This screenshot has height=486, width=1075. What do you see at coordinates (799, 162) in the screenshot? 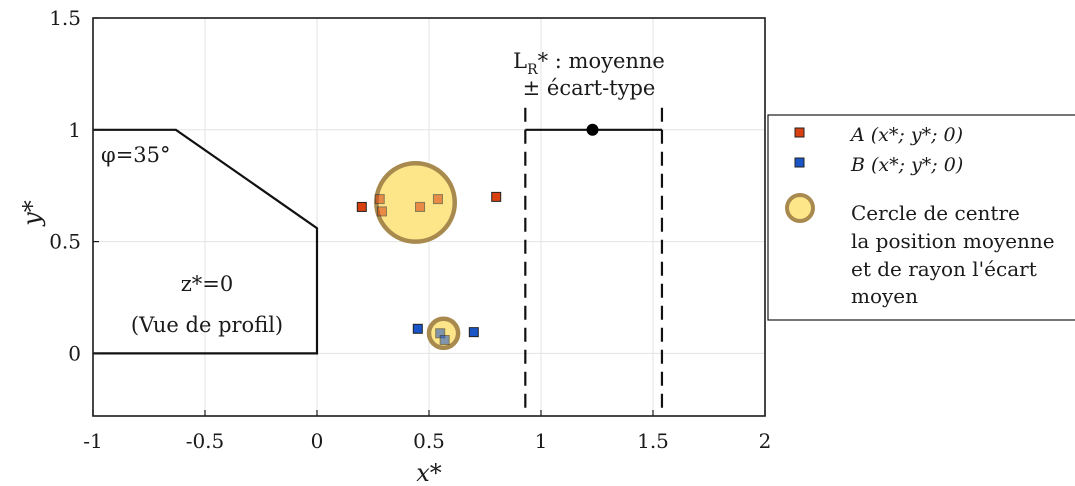
I see `legend-marker-b` at bounding box center [799, 162].